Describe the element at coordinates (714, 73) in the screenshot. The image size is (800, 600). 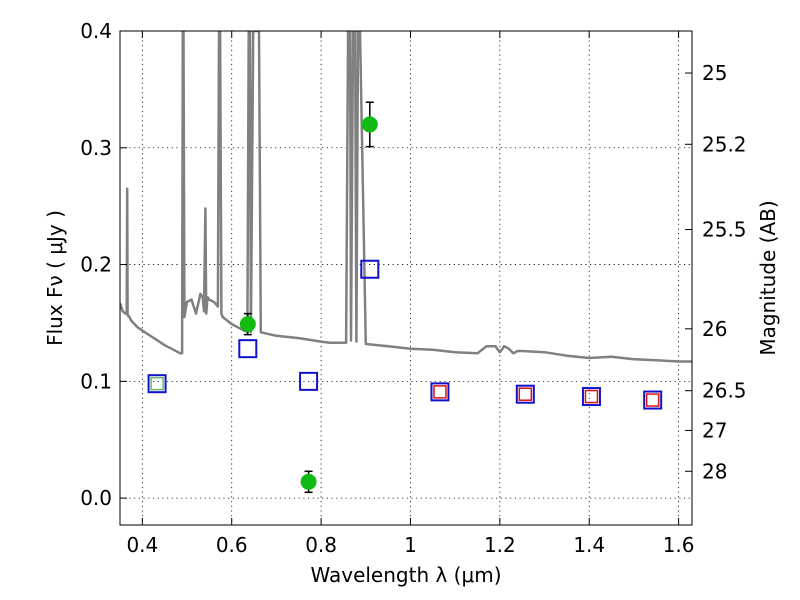
I see `right-tick-label: 25` at that location.